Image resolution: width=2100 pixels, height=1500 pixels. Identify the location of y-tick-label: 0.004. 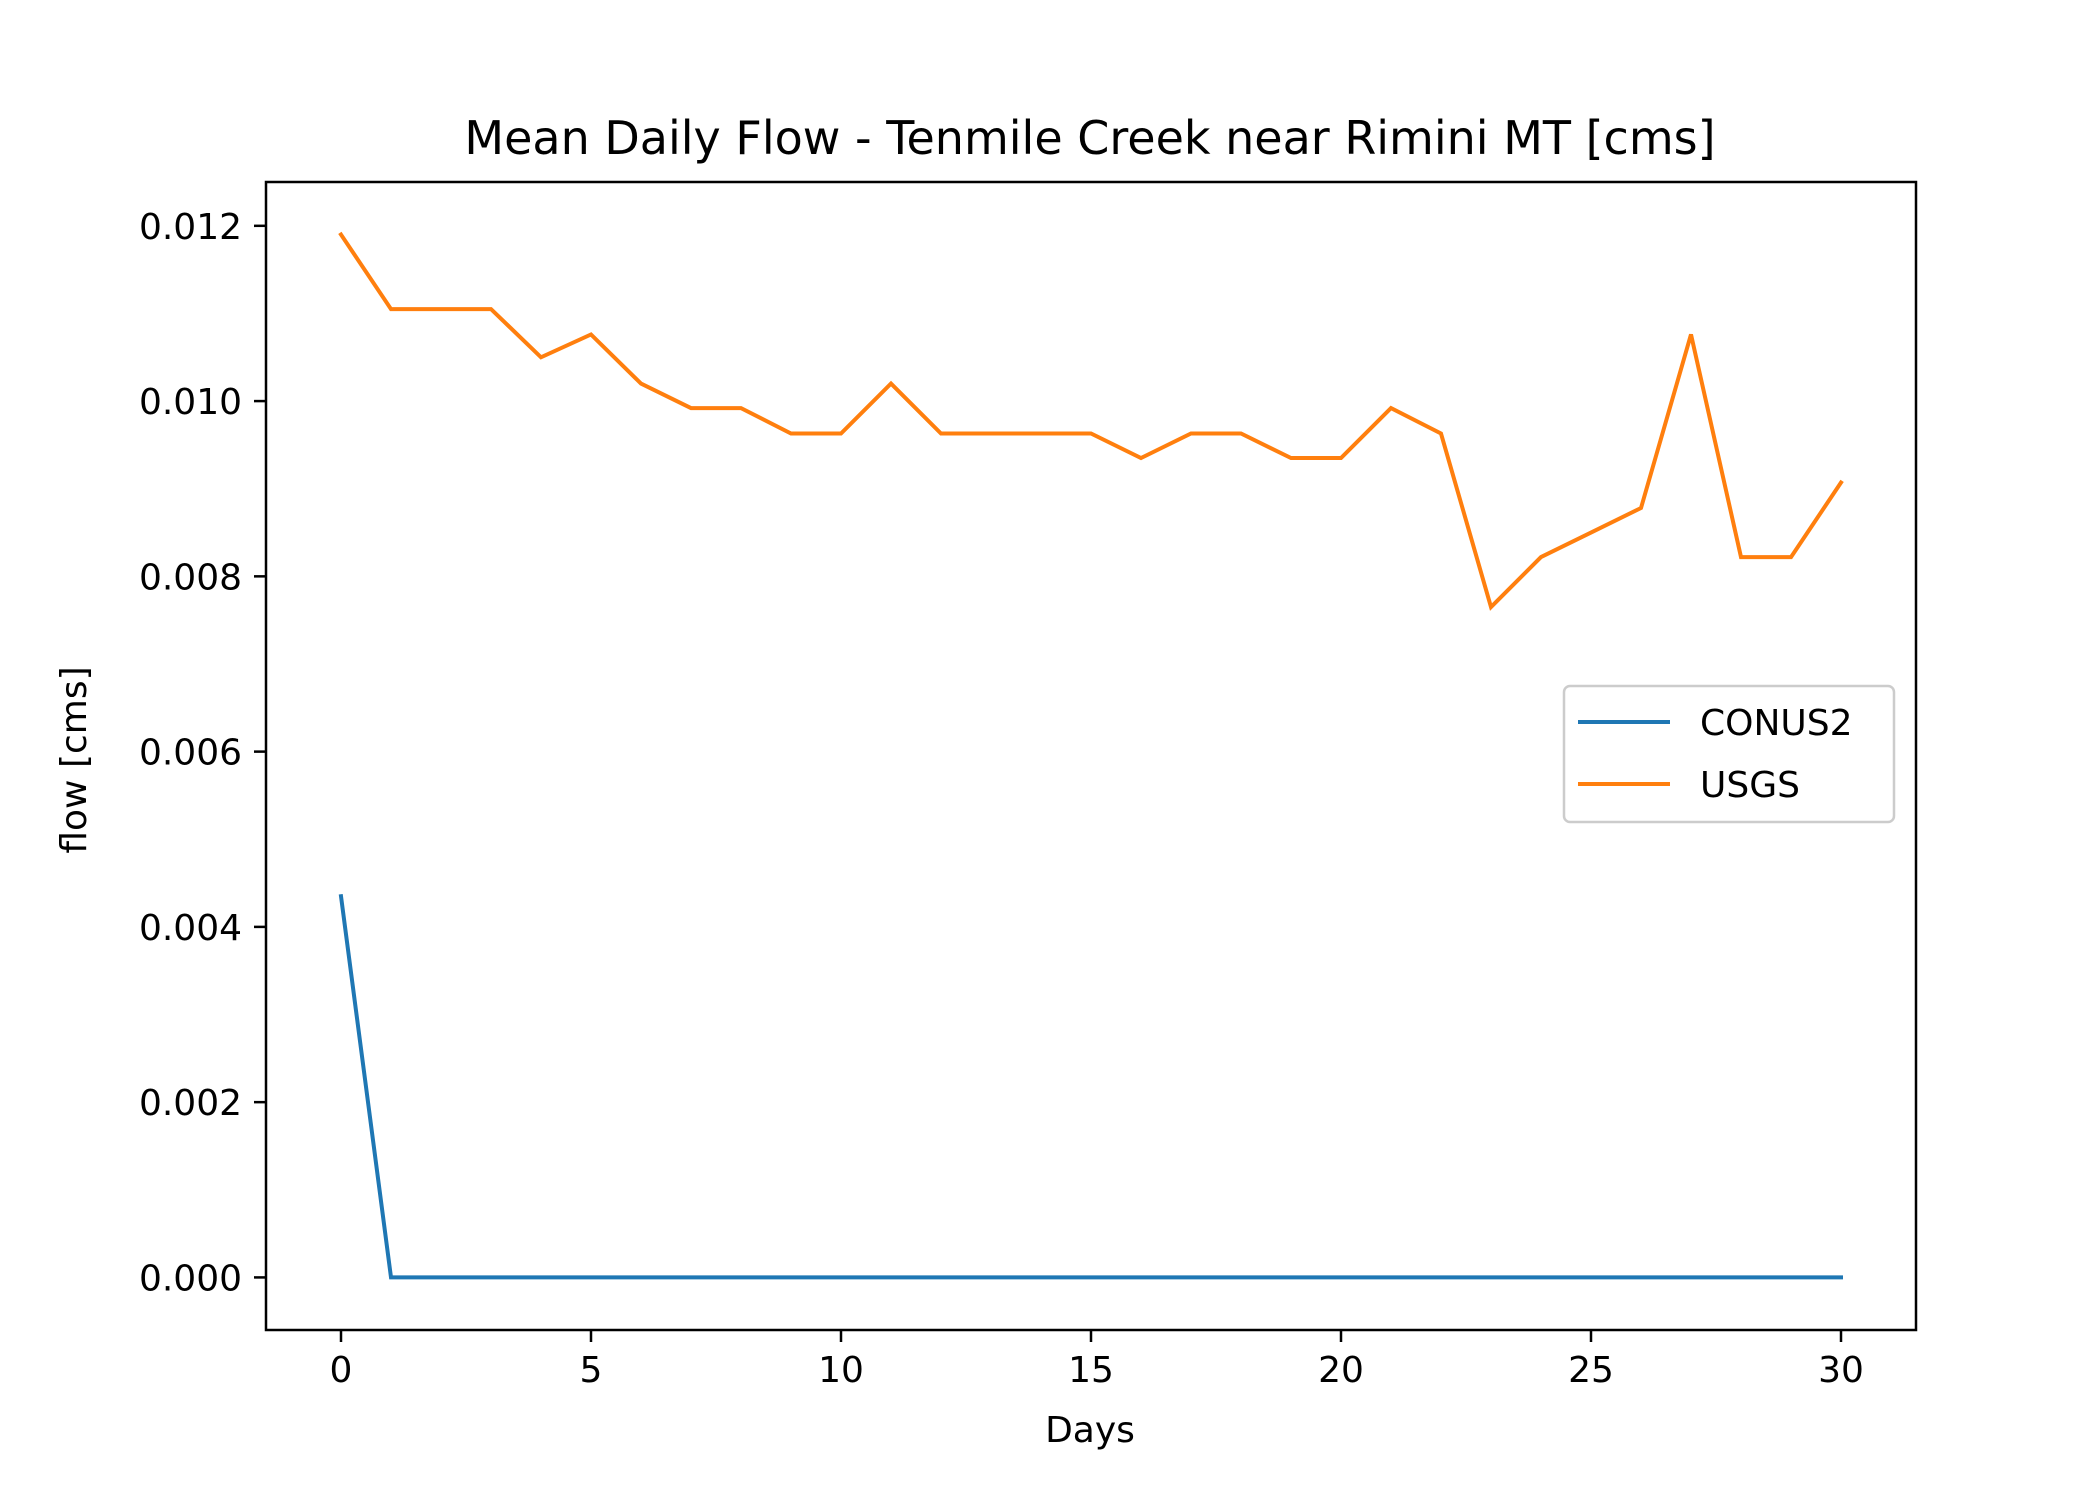
(190, 928).